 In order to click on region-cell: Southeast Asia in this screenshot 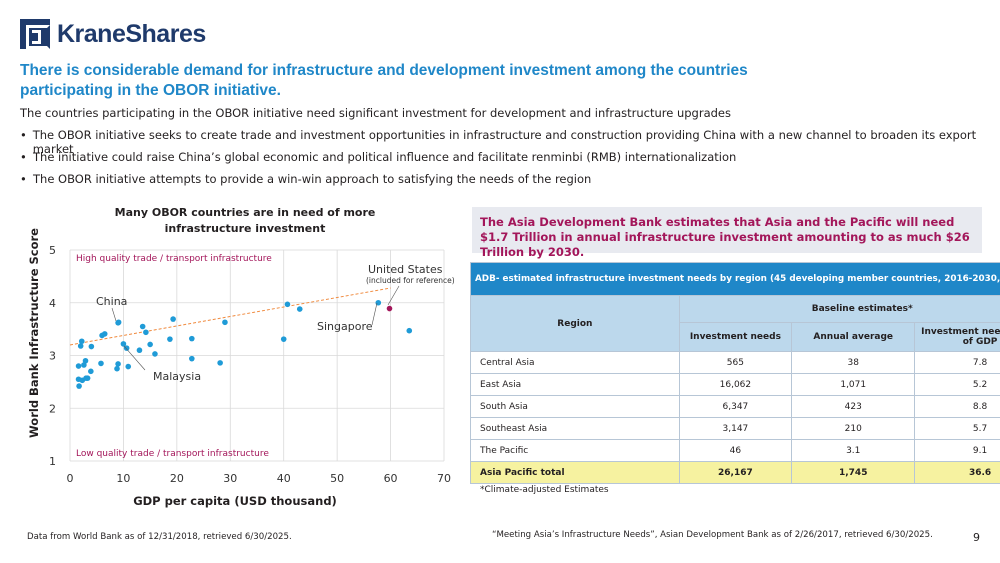, I will do `click(575, 428)`.